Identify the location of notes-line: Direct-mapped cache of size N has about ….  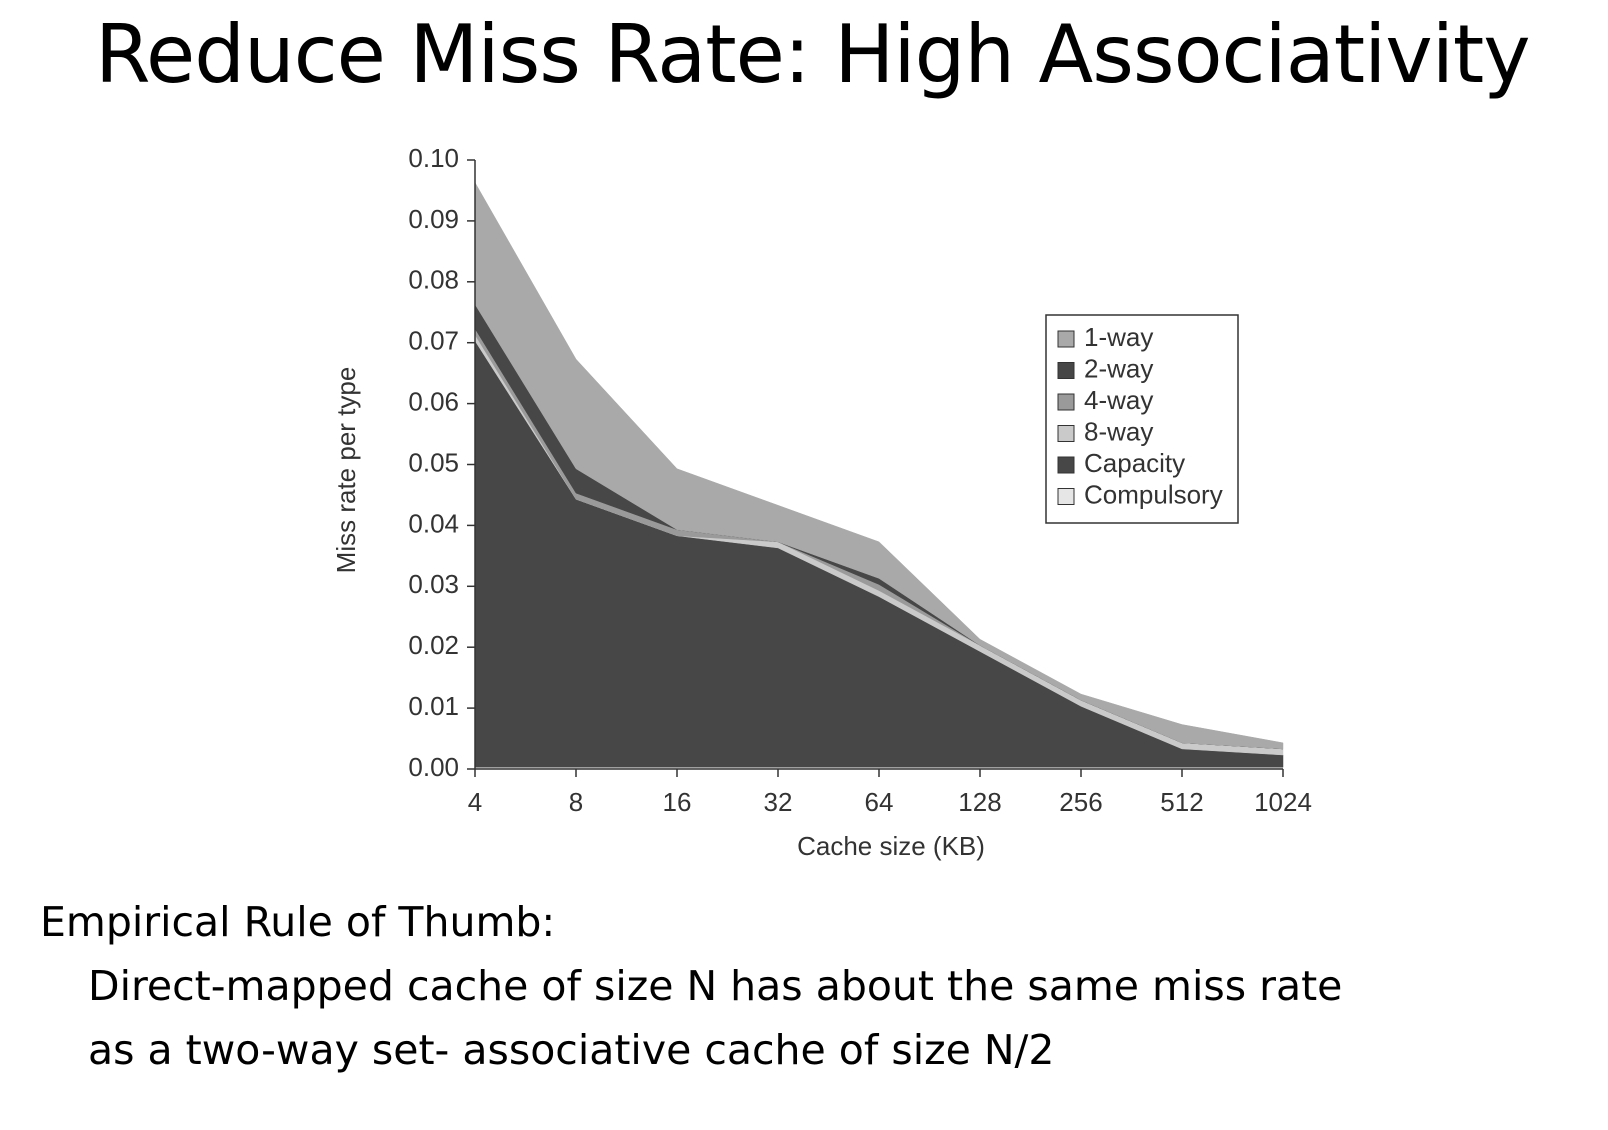
(715, 986).